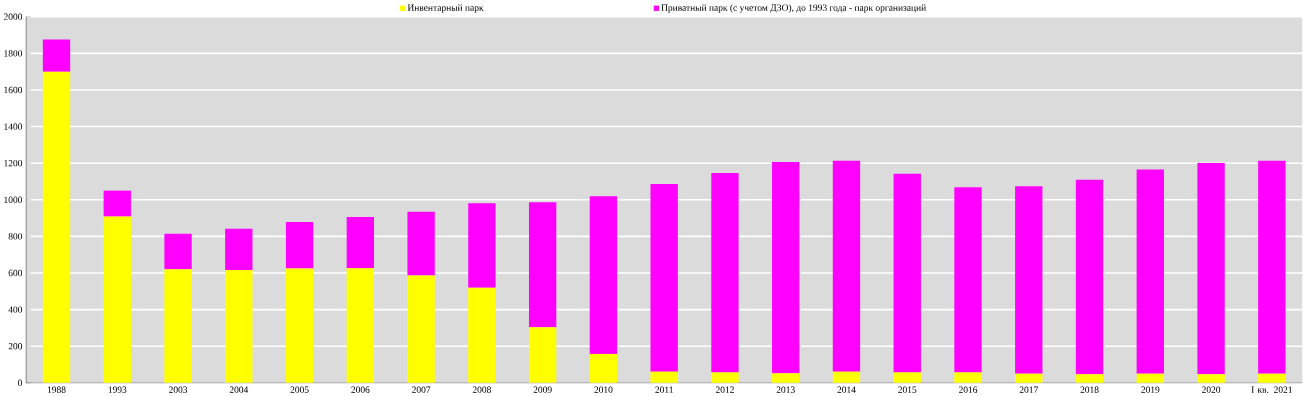  I want to click on x-tick-label: 1988, so click(56, 389).